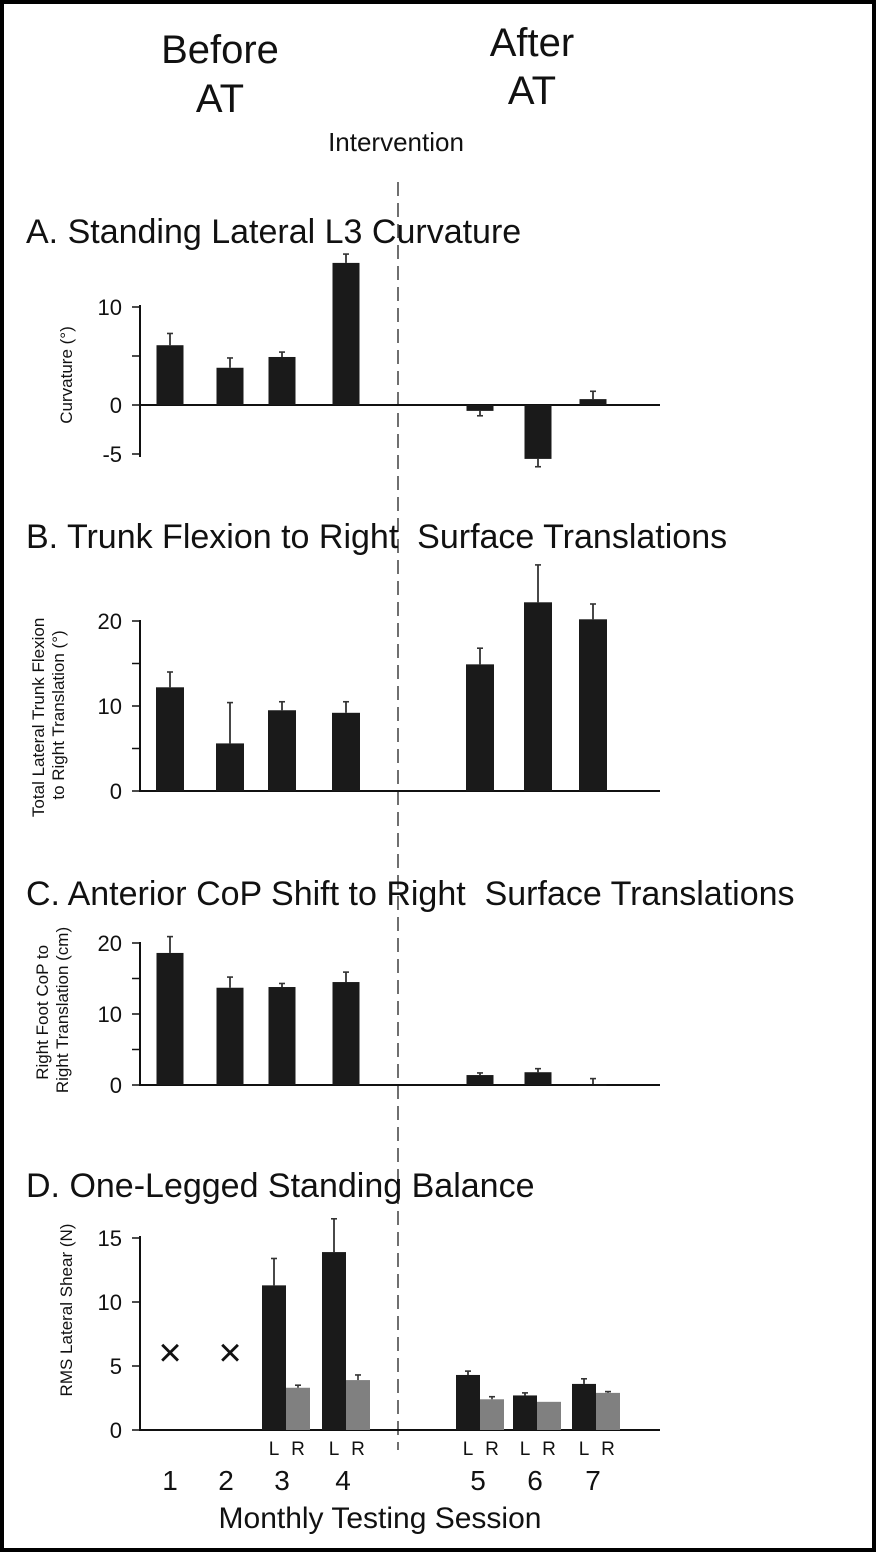  Describe the element at coordinates (381, 1480) in the screenshot. I see `session-labels: 1 2 3 4 5 6 7` at that location.